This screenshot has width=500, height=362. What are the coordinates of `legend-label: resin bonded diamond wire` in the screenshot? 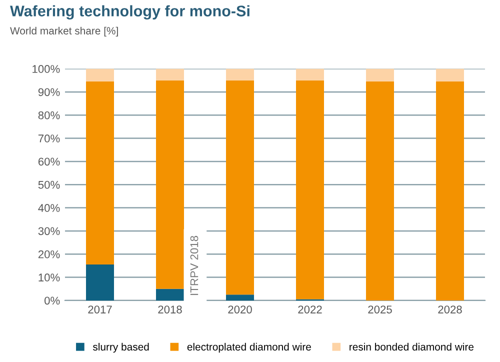 It's located at (412, 346).